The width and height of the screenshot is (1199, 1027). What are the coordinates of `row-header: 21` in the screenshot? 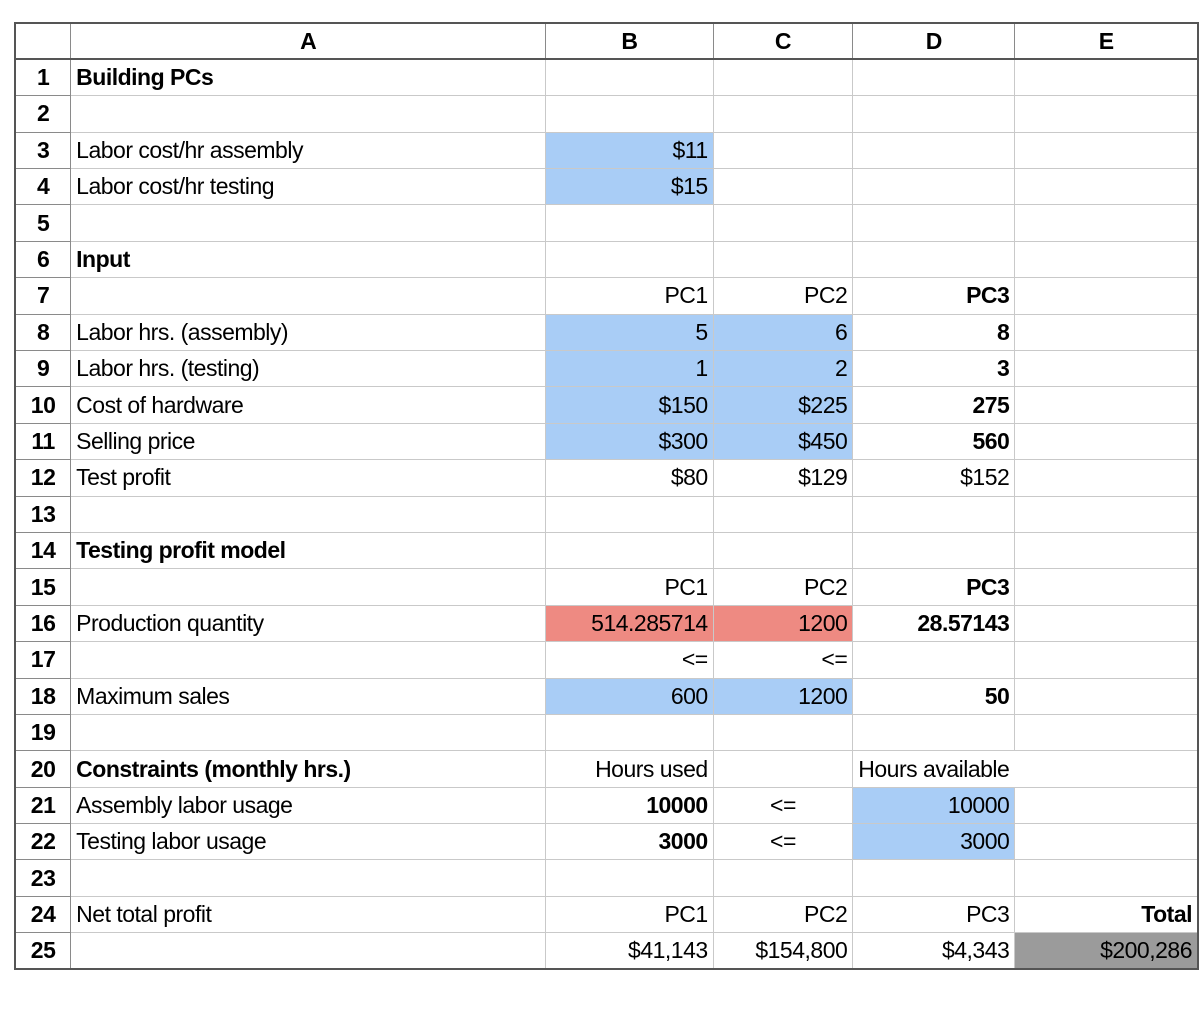 It's located at (43, 805).